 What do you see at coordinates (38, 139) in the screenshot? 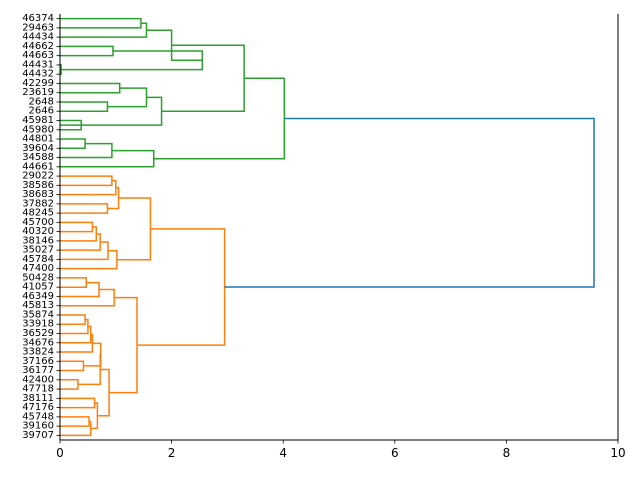
I see `leaf-label: 44801` at bounding box center [38, 139].